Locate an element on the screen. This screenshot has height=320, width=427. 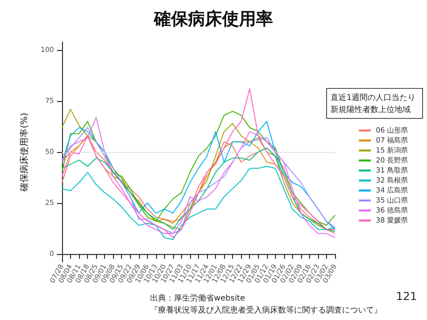
legend-title: 直近1週間の人口当たり新規陽性者数上位地域 is located at coordinates (373, 103).